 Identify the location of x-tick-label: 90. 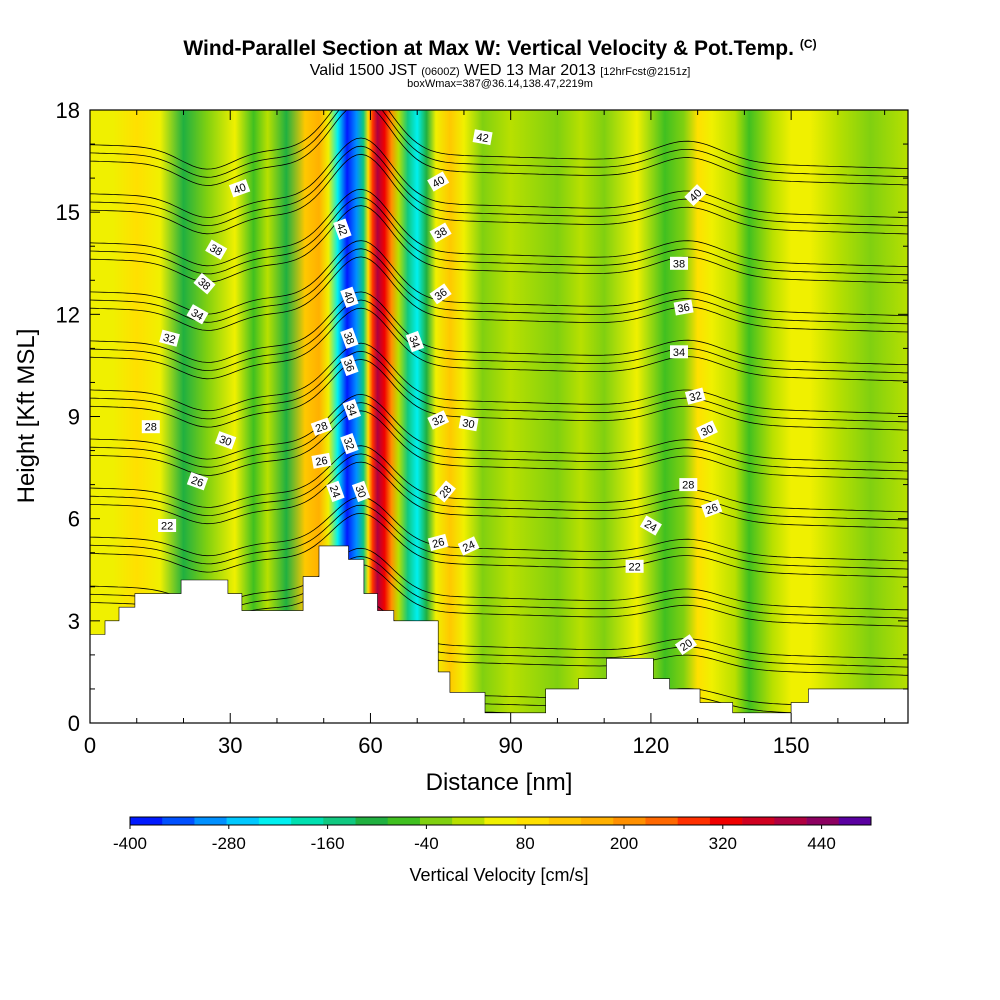
(510, 745).